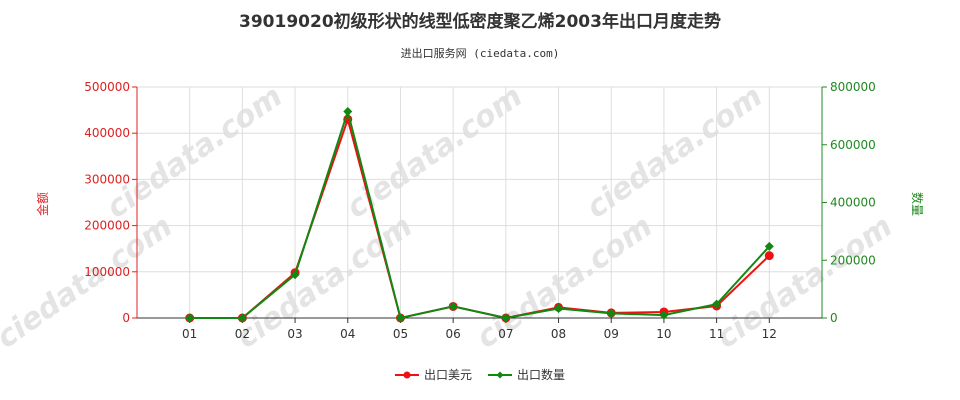  Describe the element at coordinates (480, 374) in the screenshot. I see `legend: 出口美元 出口数量` at that location.